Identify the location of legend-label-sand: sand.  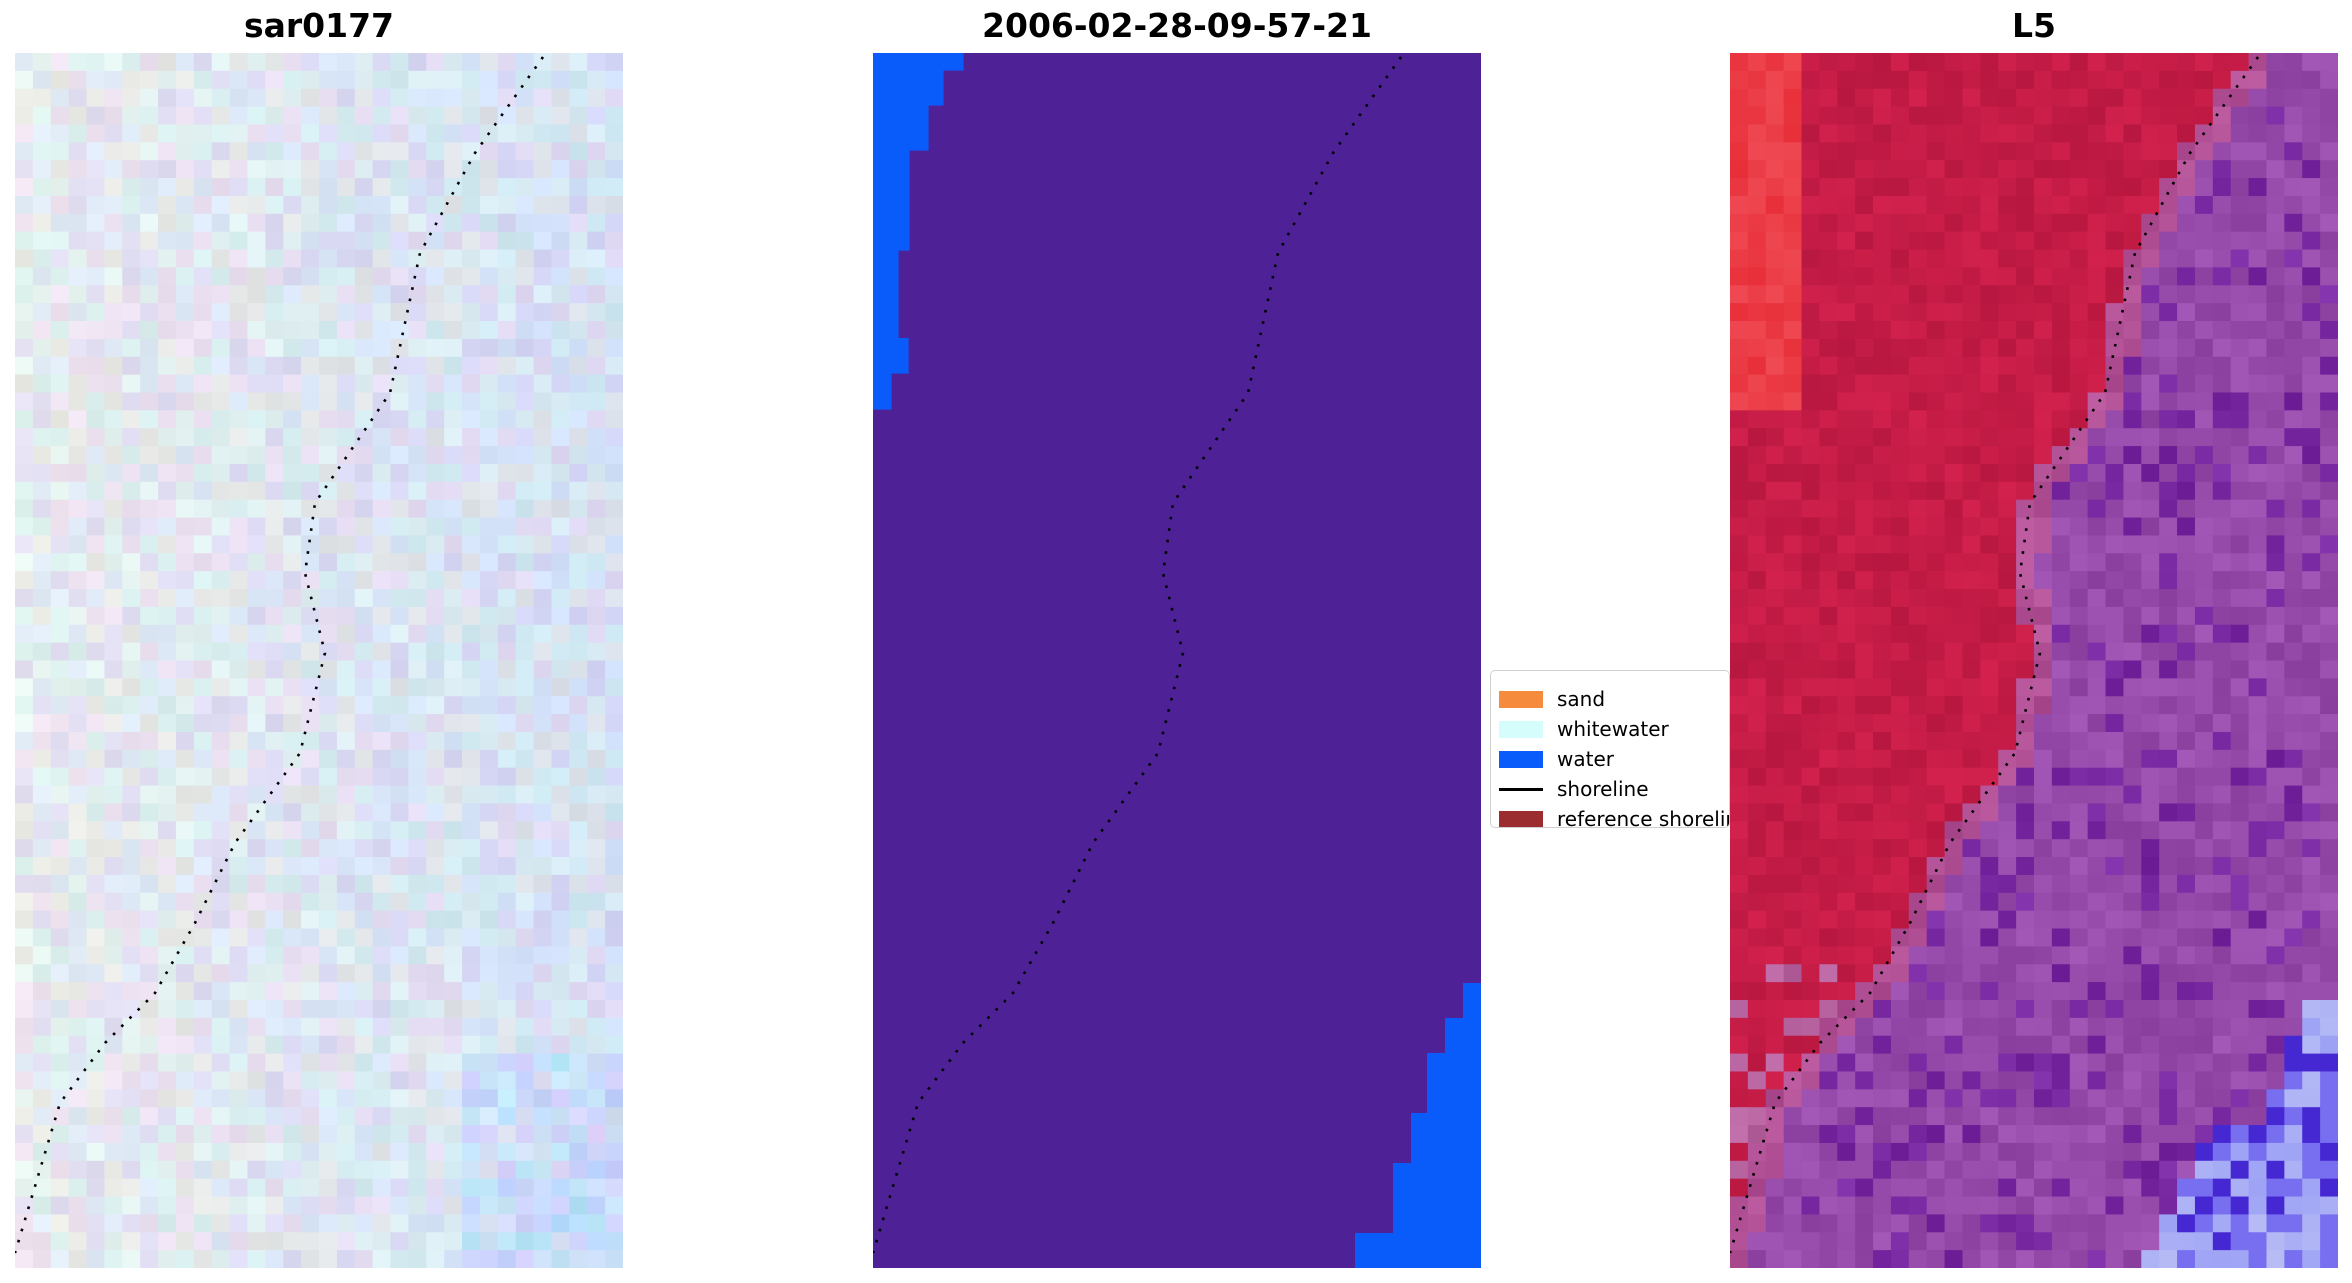
(1581, 699).